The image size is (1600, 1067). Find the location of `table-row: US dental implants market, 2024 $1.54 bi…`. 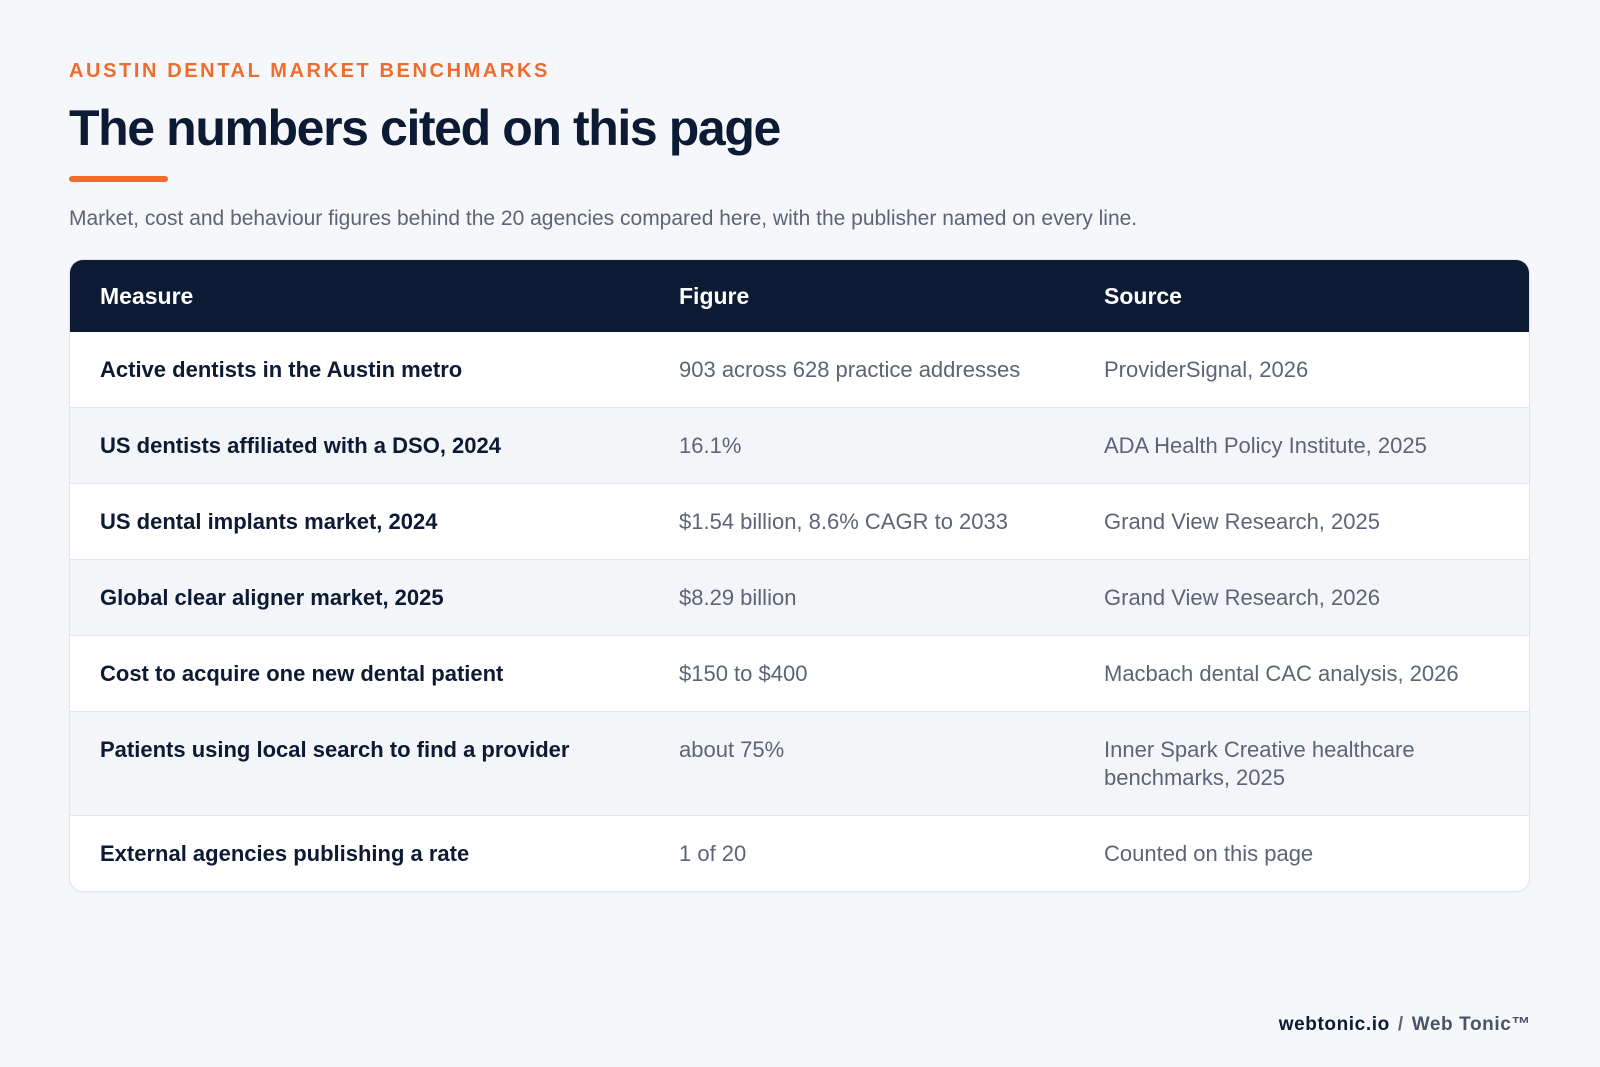

table-row: US dental implants market, 2024 $1.54 bi… is located at coordinates (799, 521).